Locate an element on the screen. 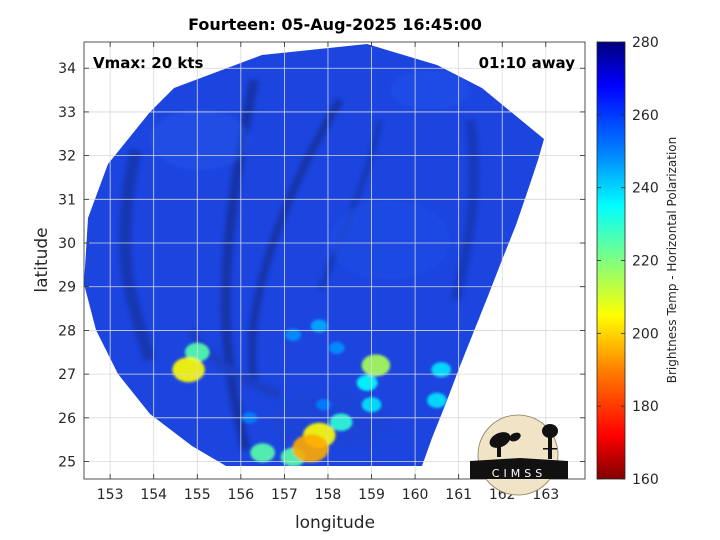 Image resolution: width=720 pixels, height=540 pixels. satellite-dish-icon is located at coordinates (505, 444).